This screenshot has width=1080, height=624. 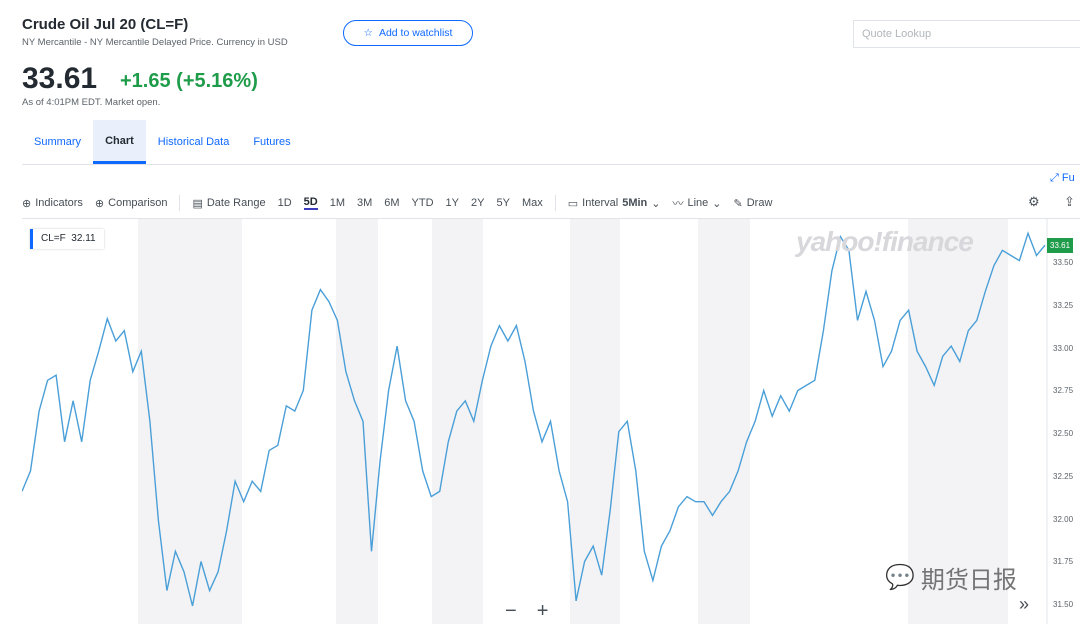 I want to click on y-tick-label: 33.50, so click(x=1063, y=262).